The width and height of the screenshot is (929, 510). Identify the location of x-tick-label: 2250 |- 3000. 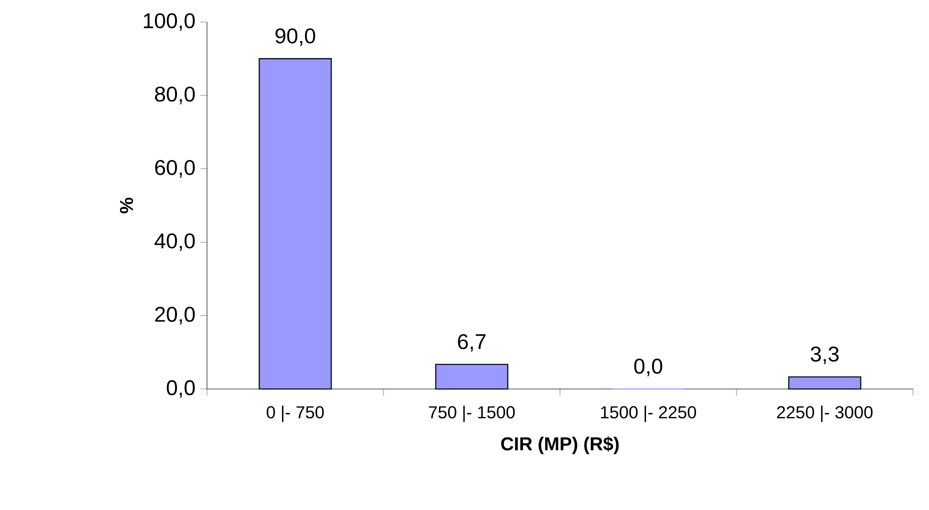
(825, 414).